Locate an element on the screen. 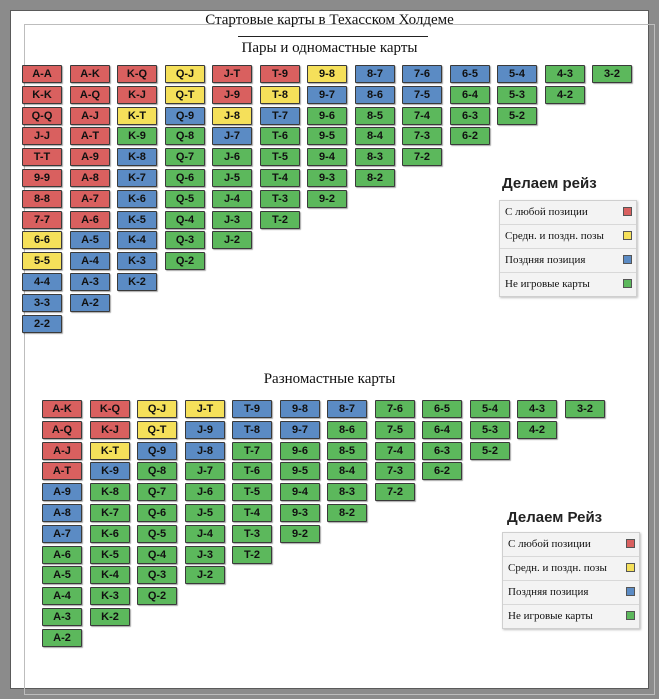  hand-cell: A-Q is located at coordinates (90, 95).